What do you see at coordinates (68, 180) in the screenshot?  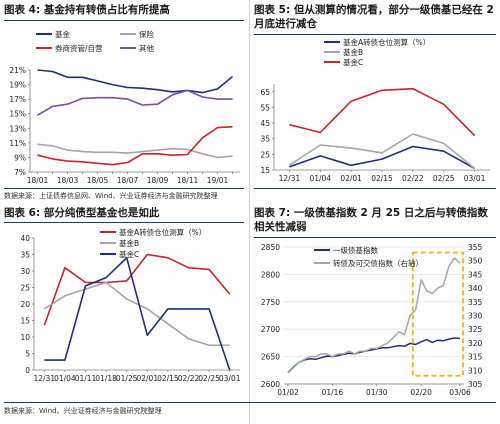 I see `x-tick-label: 18/03` at bounding box center [68, 180].